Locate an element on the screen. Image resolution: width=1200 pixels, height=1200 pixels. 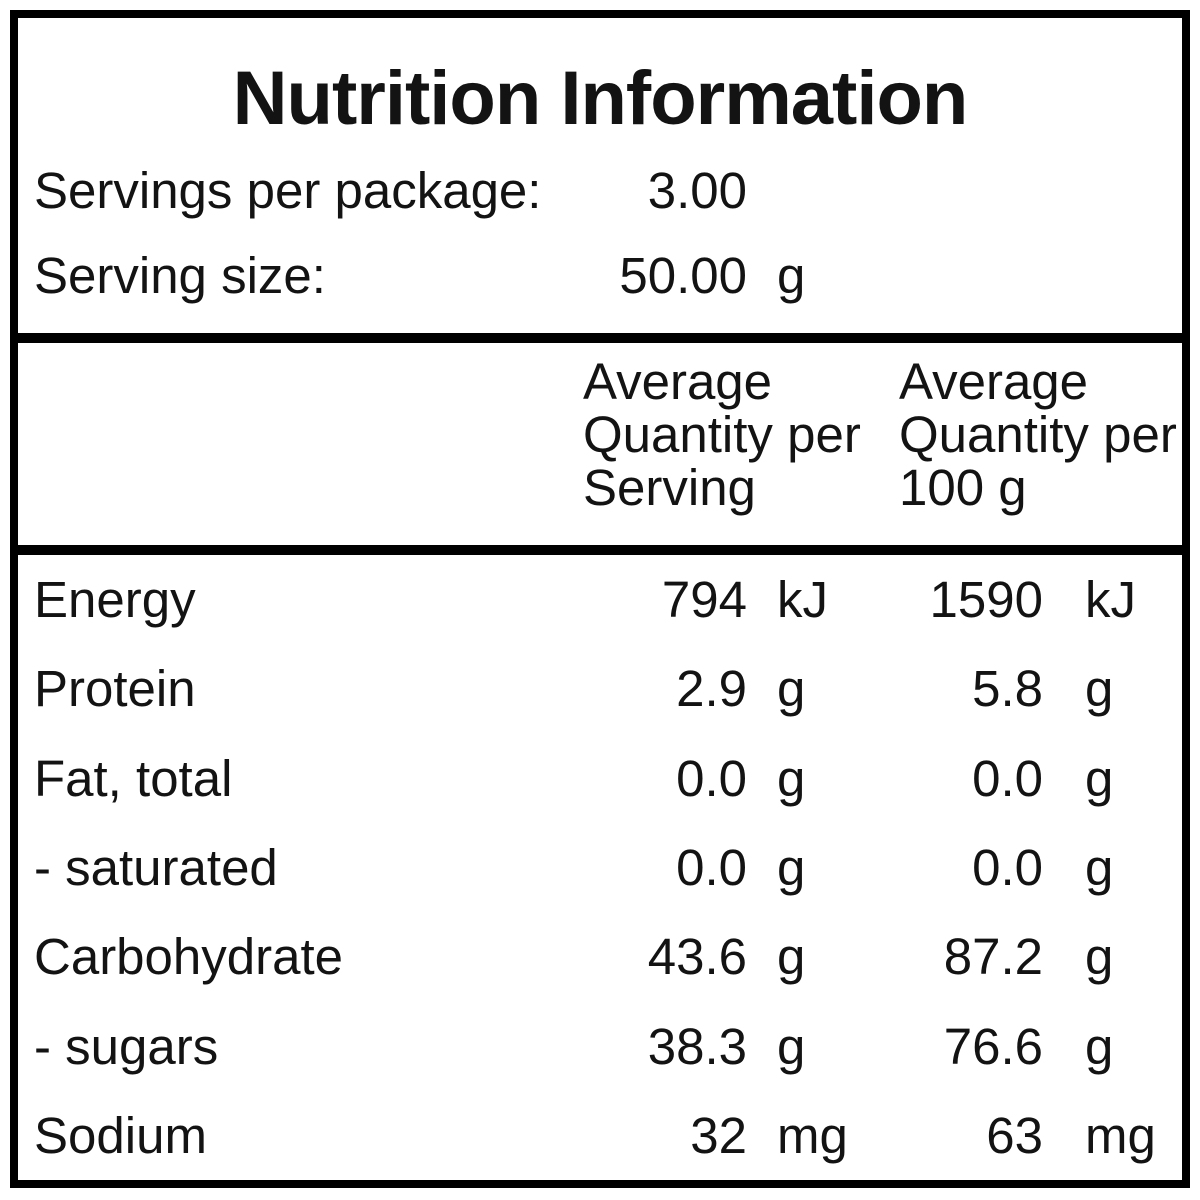
per-serving-value: 32 is located at coordinates (718, 1135).